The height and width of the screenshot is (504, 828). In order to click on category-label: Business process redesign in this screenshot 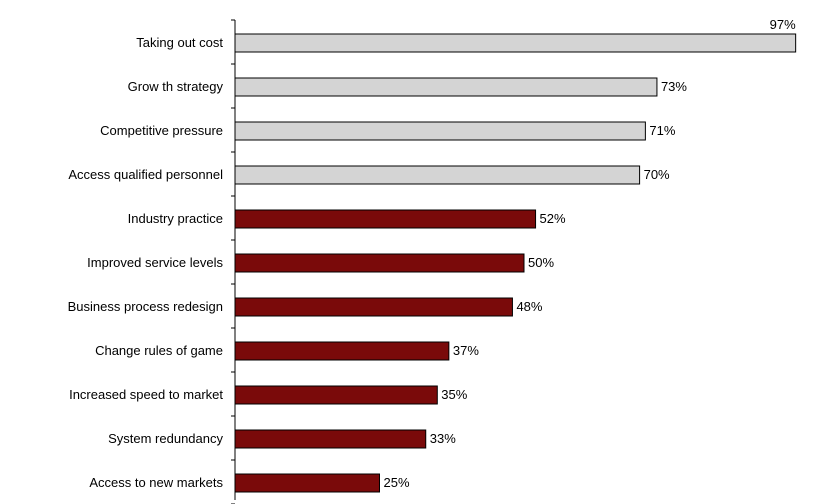, I will do `click(145, 306)`.